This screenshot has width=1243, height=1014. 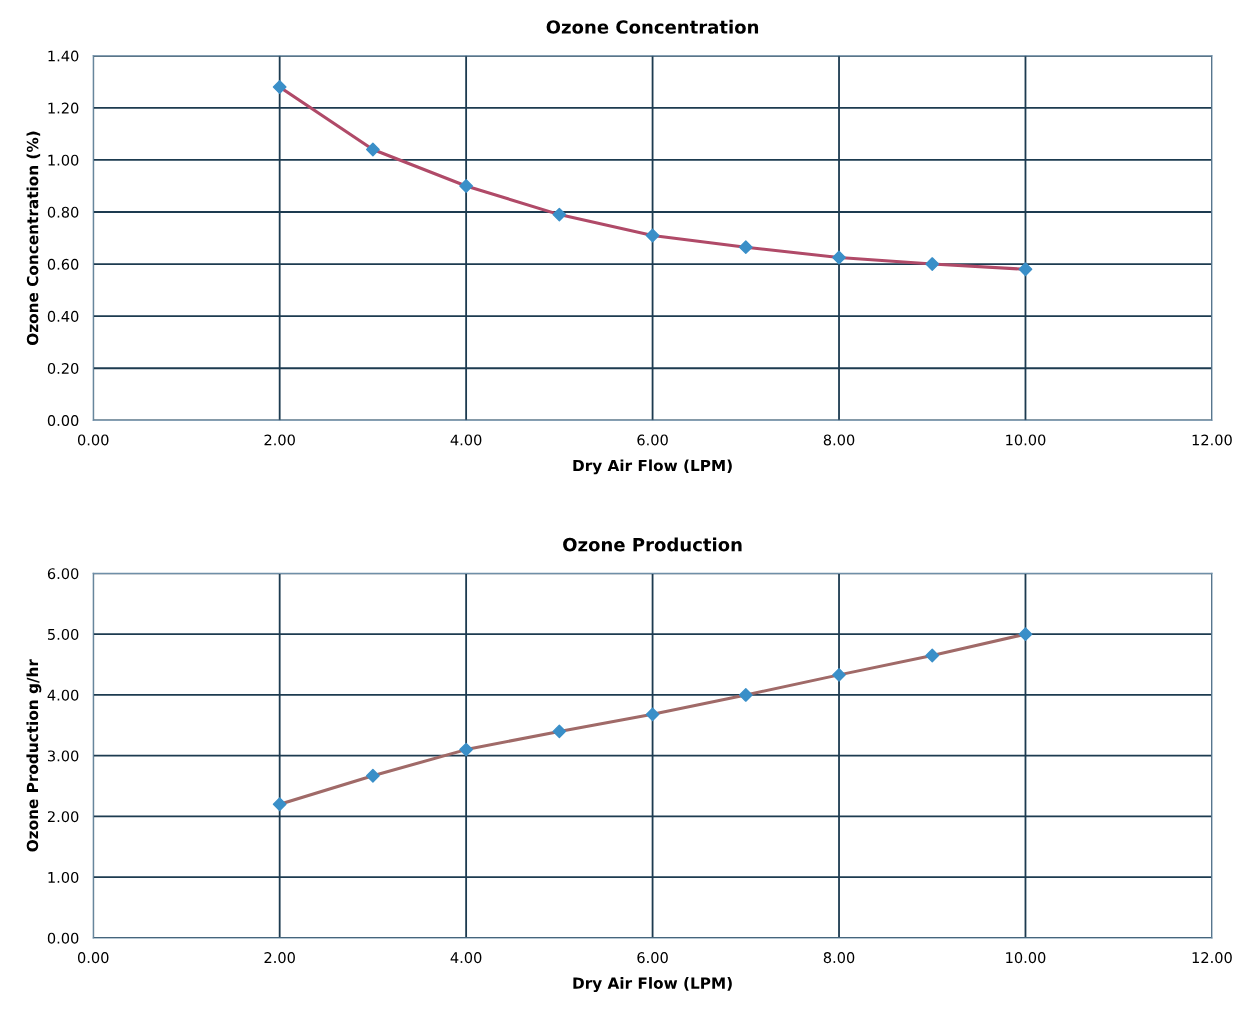 What do you see at coordinates (63, 368) in the screenshot?
I see `y-tick-label: 0.20` at bounding box center [63, 368].